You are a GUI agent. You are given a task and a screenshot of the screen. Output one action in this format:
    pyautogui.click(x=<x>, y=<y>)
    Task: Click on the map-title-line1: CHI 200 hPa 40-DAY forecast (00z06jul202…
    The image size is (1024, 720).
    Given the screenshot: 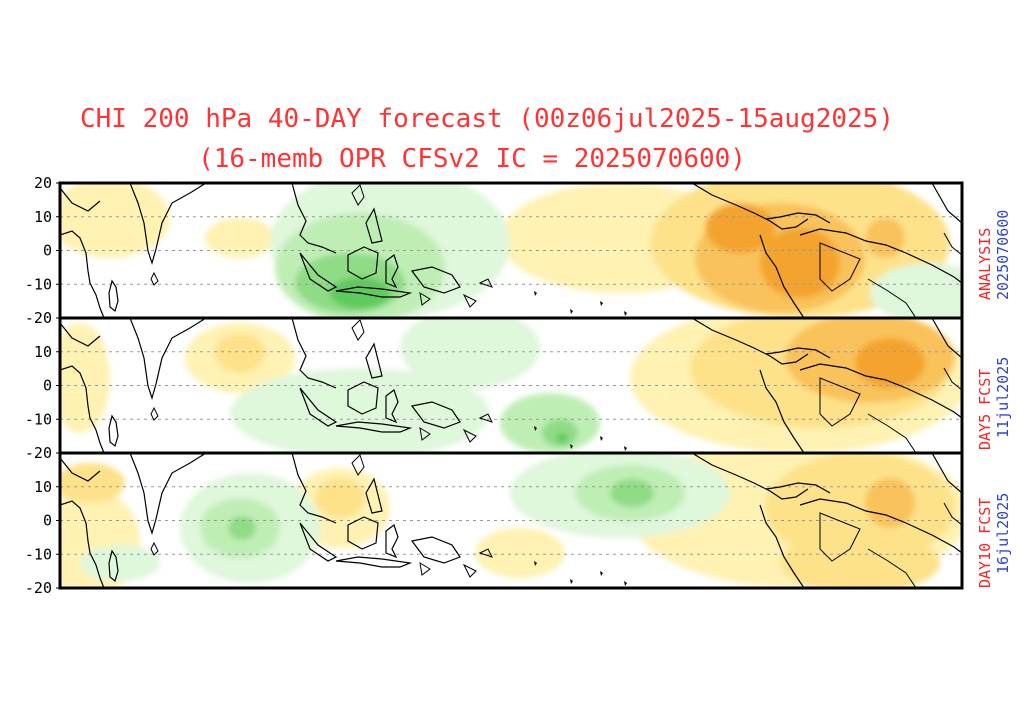 What is the action you would take?
    pyautogui.click(x=487, y=119)
    